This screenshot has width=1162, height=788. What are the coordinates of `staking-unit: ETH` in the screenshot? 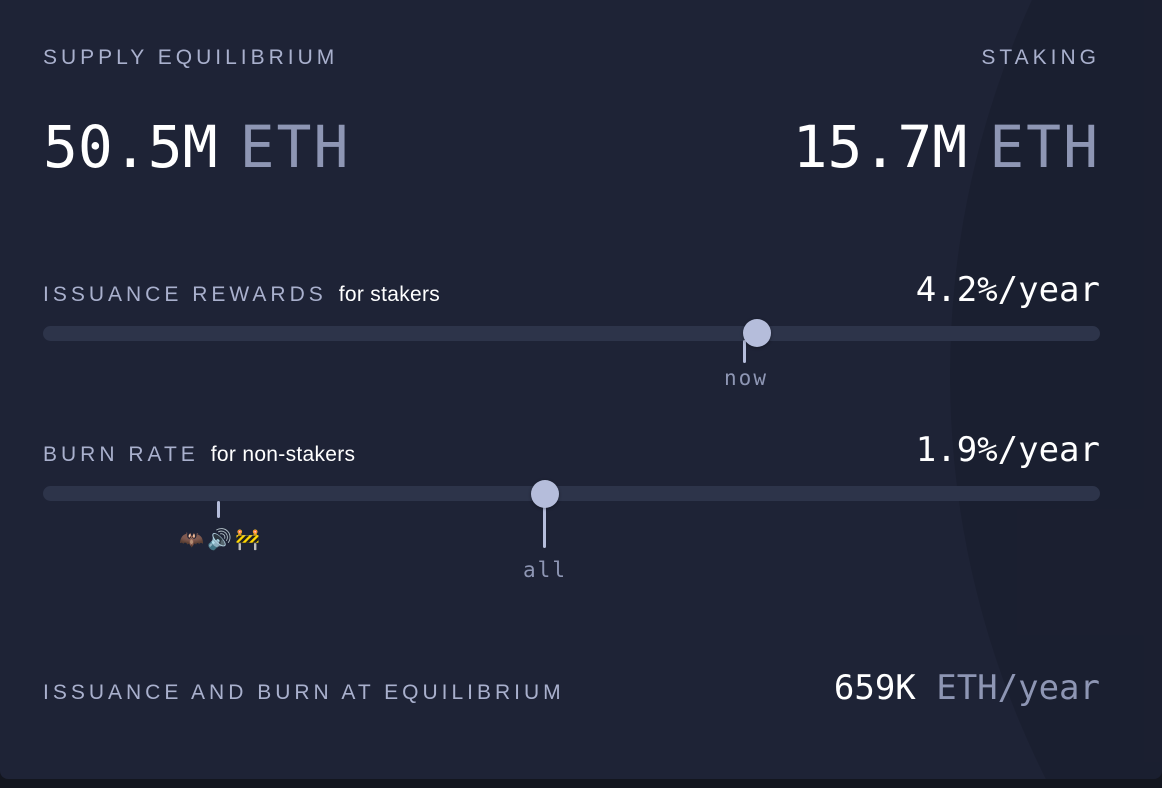 It's located at (1044, 147).